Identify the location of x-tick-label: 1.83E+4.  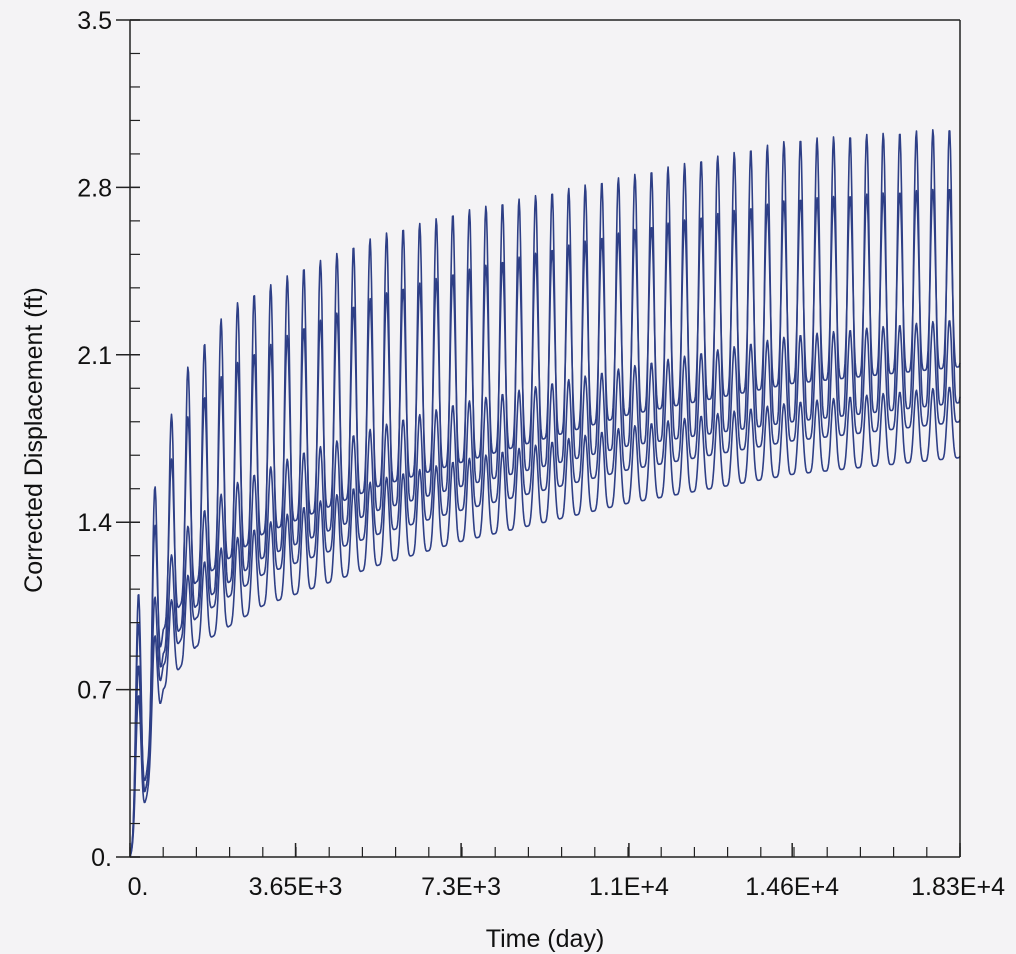
(958, 887).